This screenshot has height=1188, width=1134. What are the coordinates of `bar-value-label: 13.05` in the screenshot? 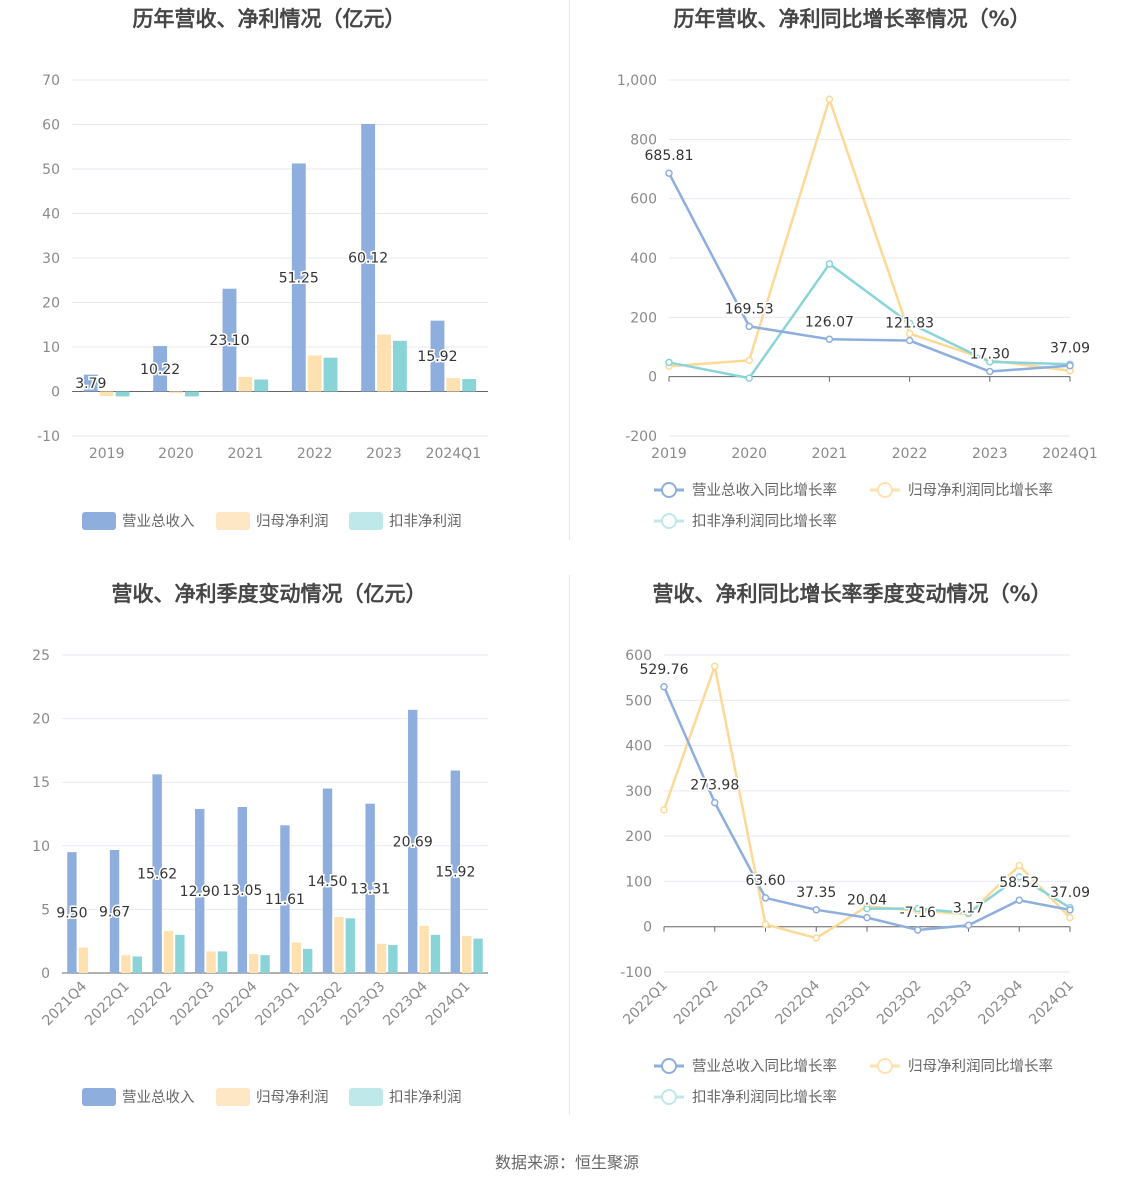 It's located at (242, 891).